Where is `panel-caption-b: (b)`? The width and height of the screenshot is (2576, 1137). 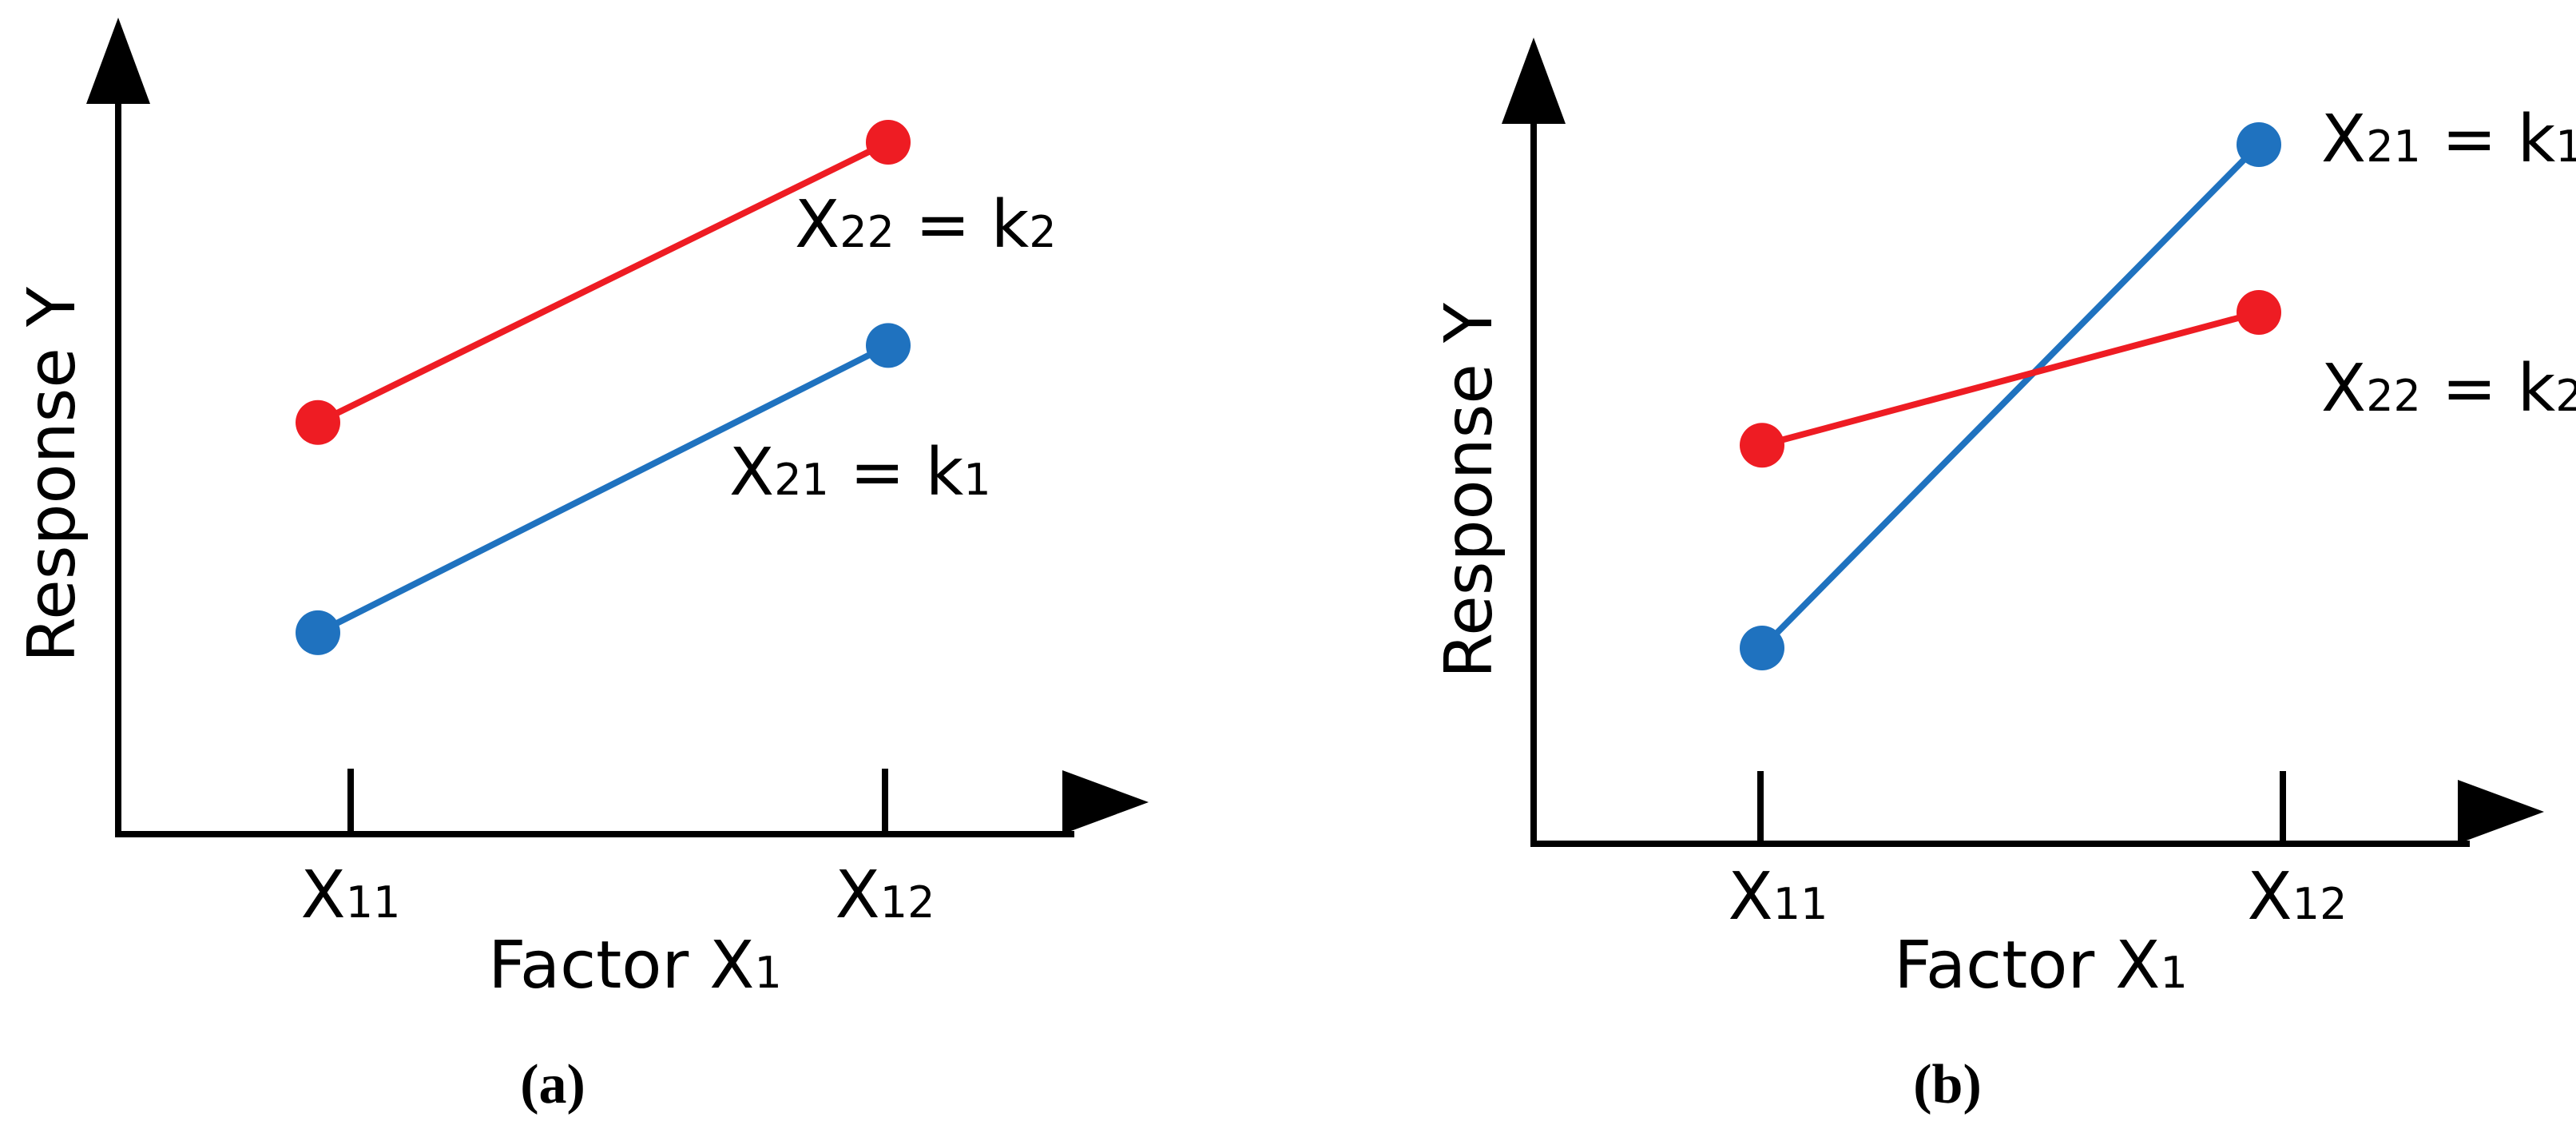 panel-caption-b: (b) is located at coordinates (1947, 1084).